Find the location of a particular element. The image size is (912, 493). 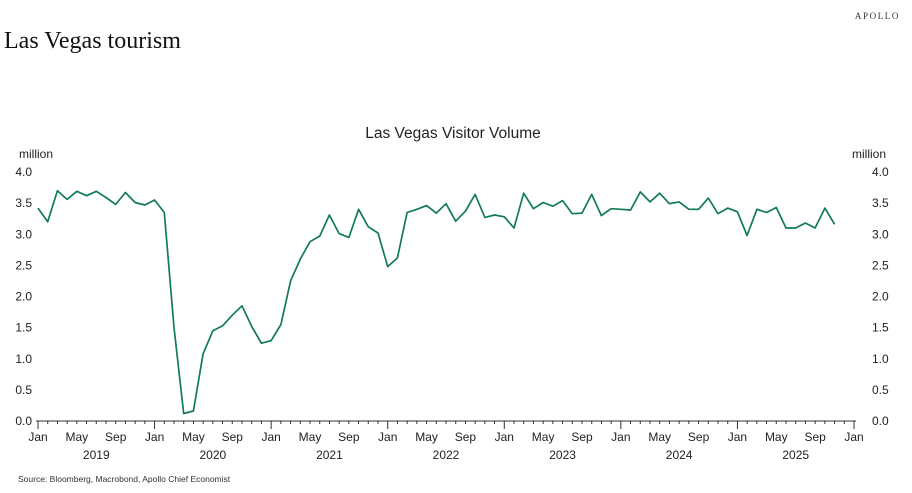

y-tick-label-right: 0.5 is located at coordinates (880, 390).